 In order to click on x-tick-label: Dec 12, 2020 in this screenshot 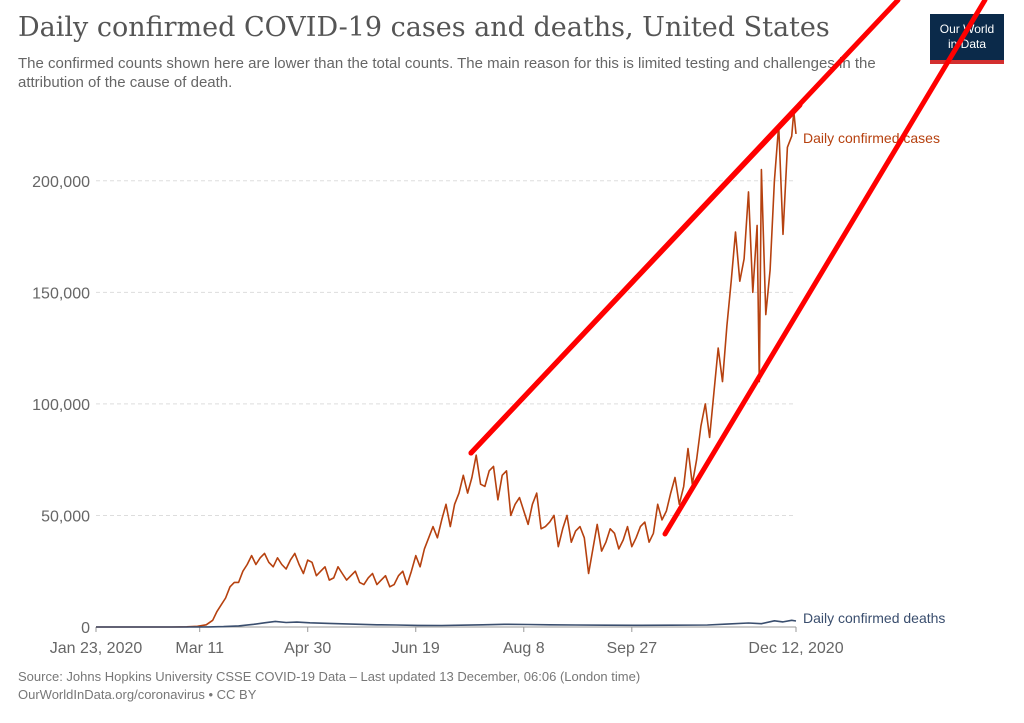, I will do `click(795, 648)`.